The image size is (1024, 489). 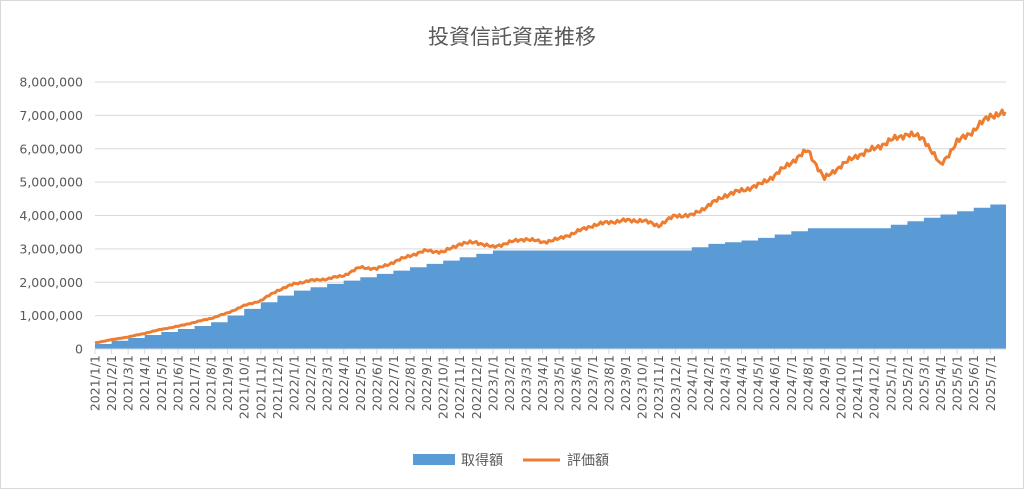 What do you see at coordinates (227, 383) in the screenshot?
I see `x-tick-label: 2021/9/1` at bounding box center [227, 383].